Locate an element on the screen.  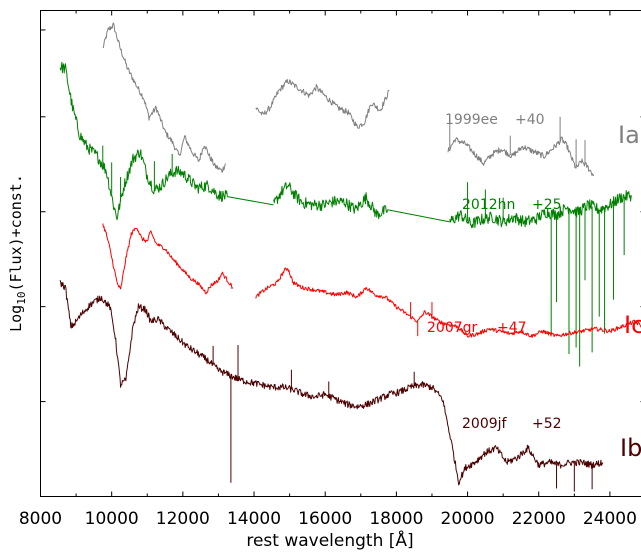
spectrum-name-label: 2012hn is located at coordinates (488, 205).